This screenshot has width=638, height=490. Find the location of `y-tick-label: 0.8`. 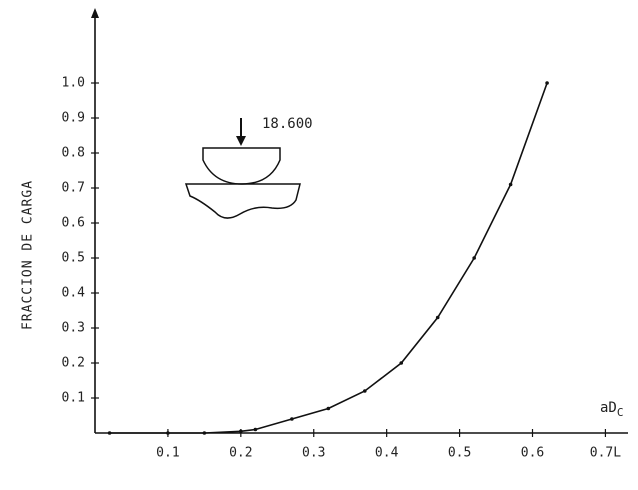

y-tick-label: 0.8 is located at coordinates (73, 153).